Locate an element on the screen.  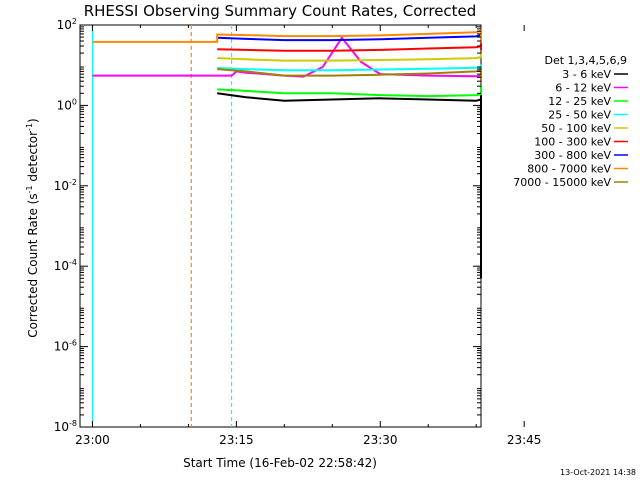
x-tick-label-1: 23:15 is located at coordinates (236, 440).